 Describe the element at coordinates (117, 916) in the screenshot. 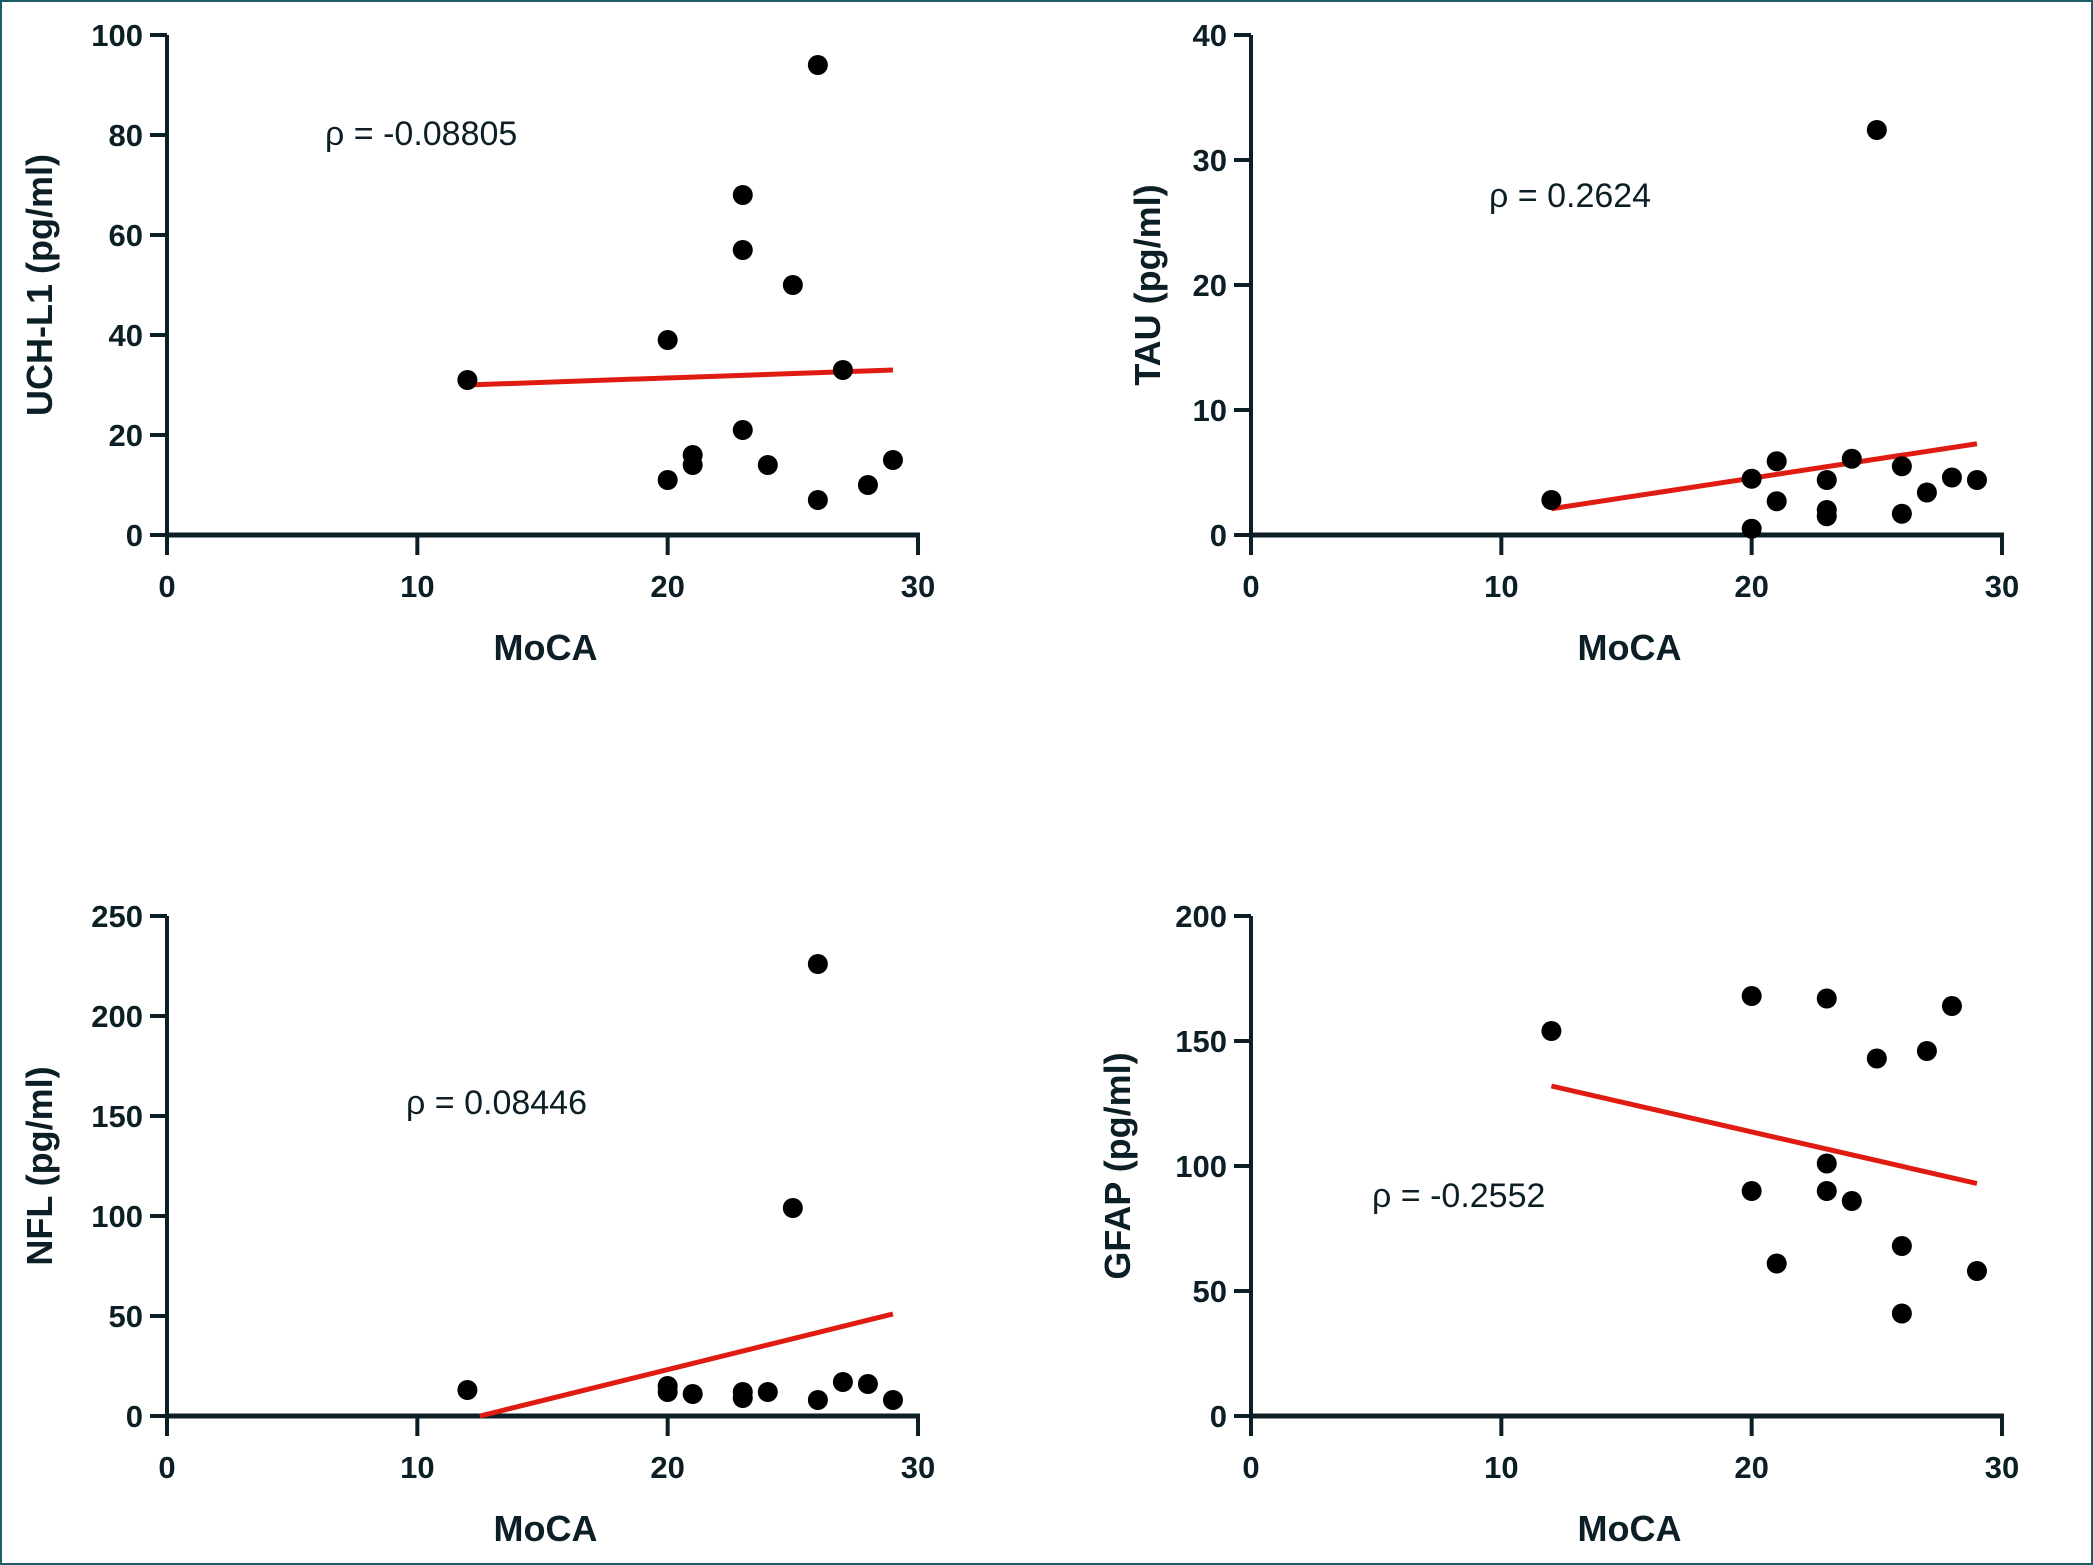

I see `y-tick-label: 250` at that location.